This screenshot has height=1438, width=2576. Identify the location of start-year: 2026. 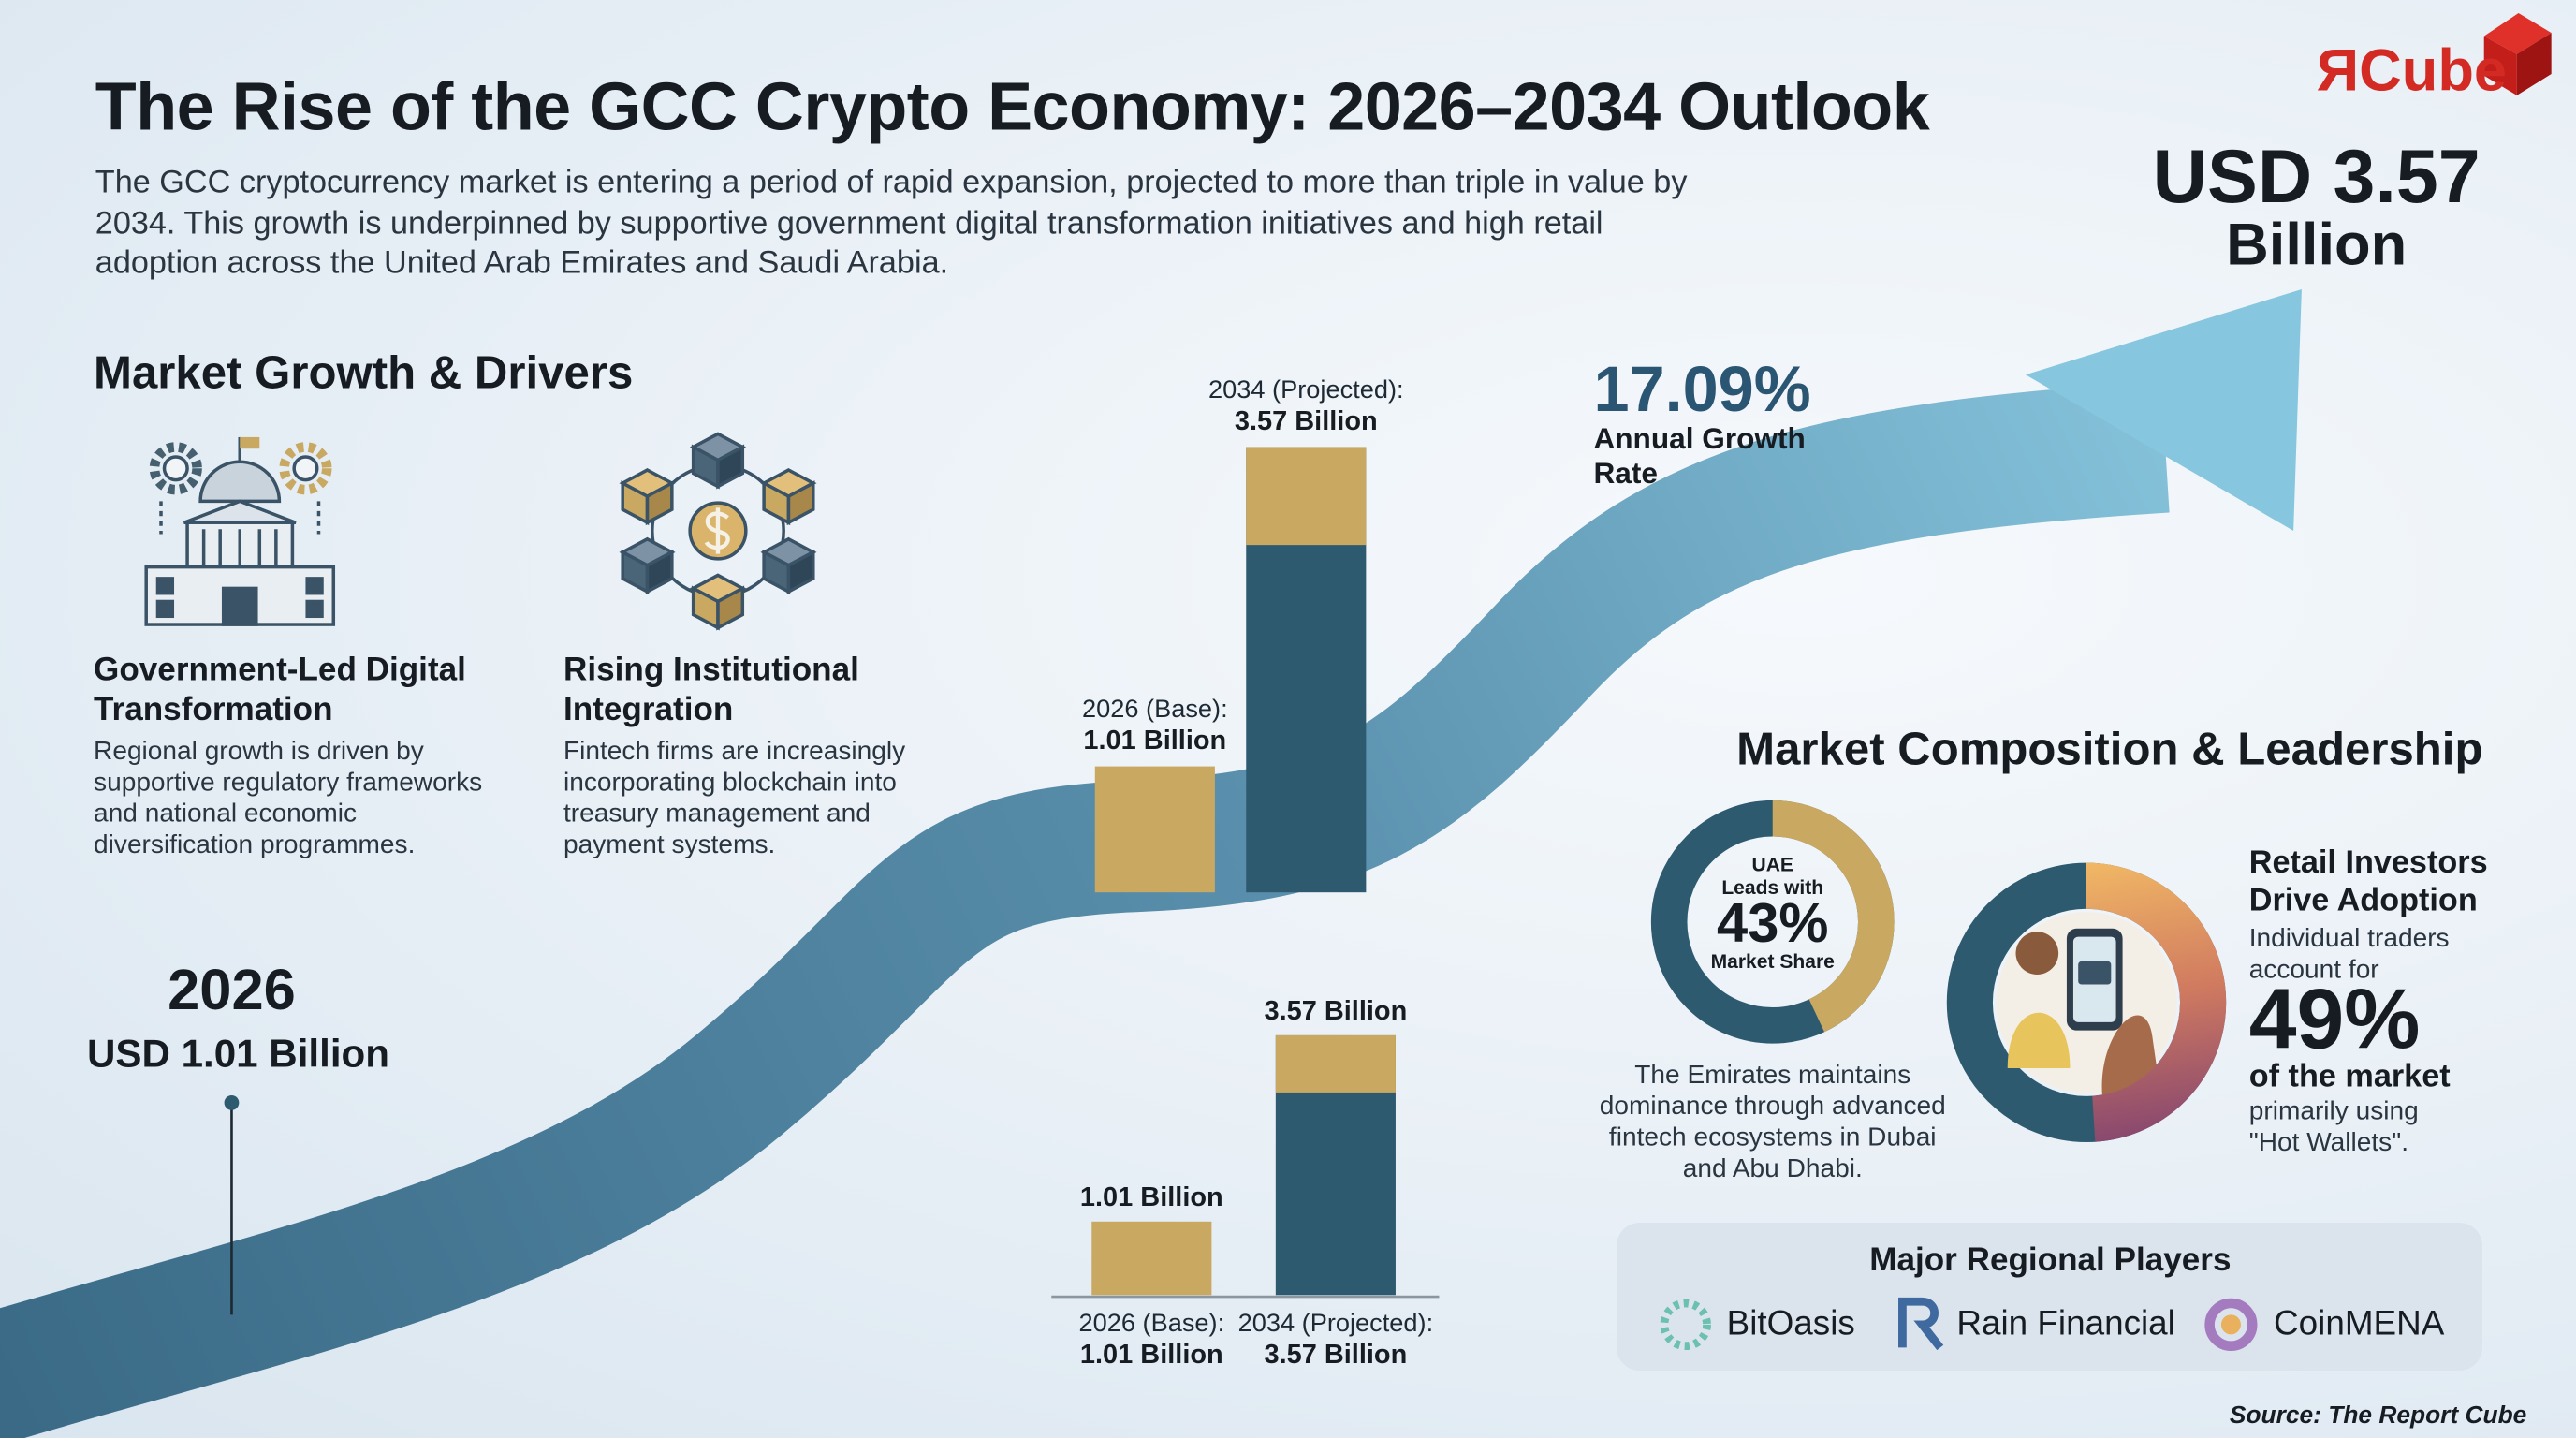
(232, 990).